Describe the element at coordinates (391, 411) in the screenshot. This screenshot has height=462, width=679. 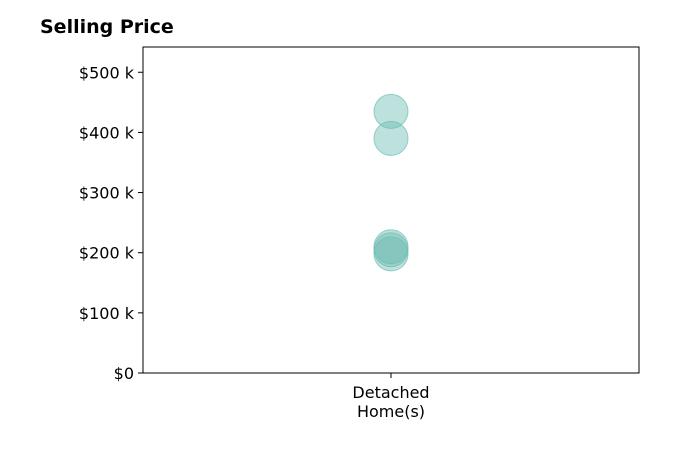
I see `x-tick-label: Home(s)` at that location.